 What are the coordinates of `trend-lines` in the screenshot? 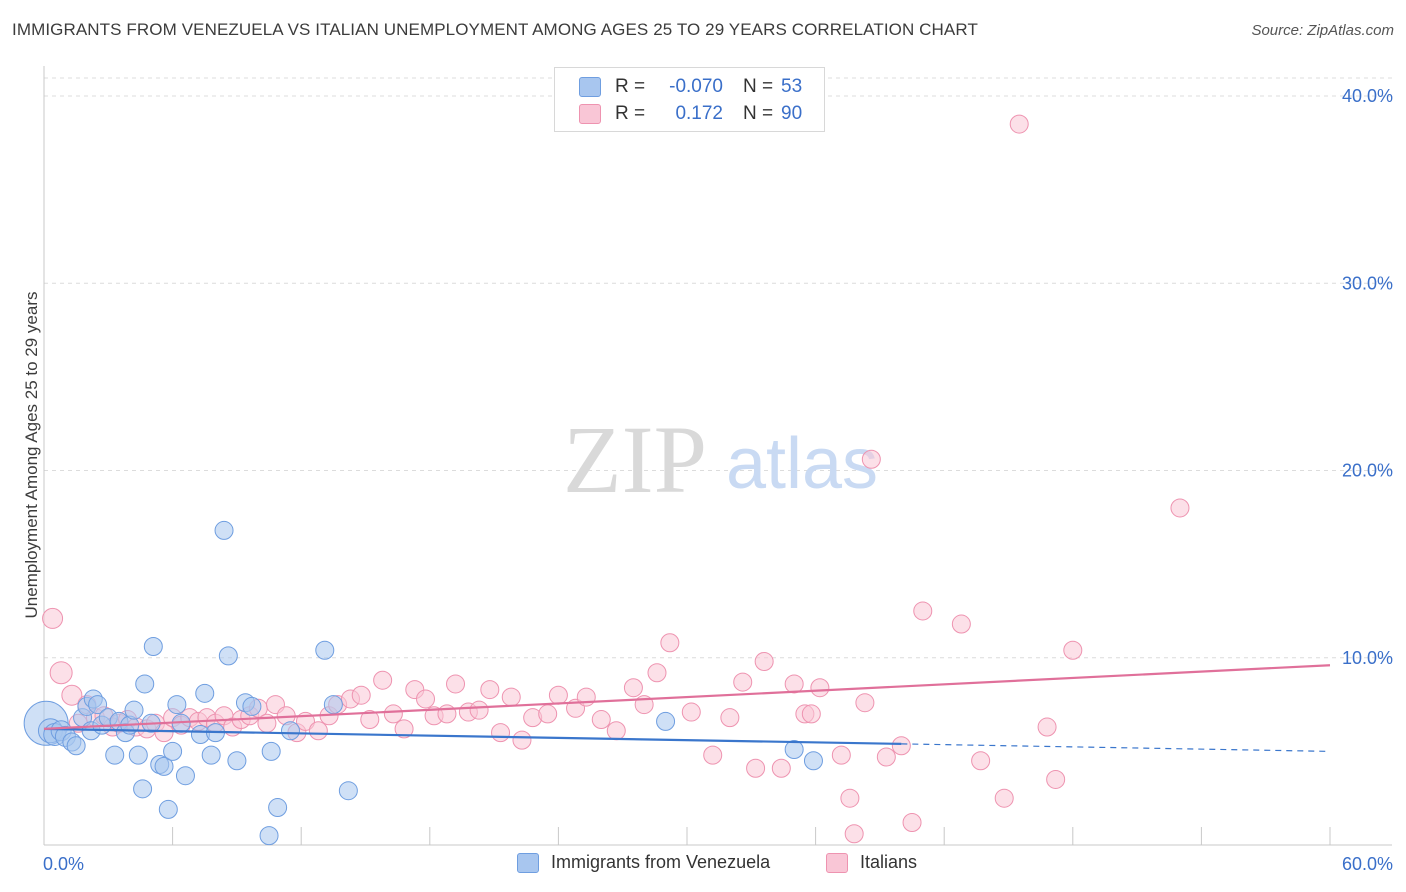 It's located at (687, 708).